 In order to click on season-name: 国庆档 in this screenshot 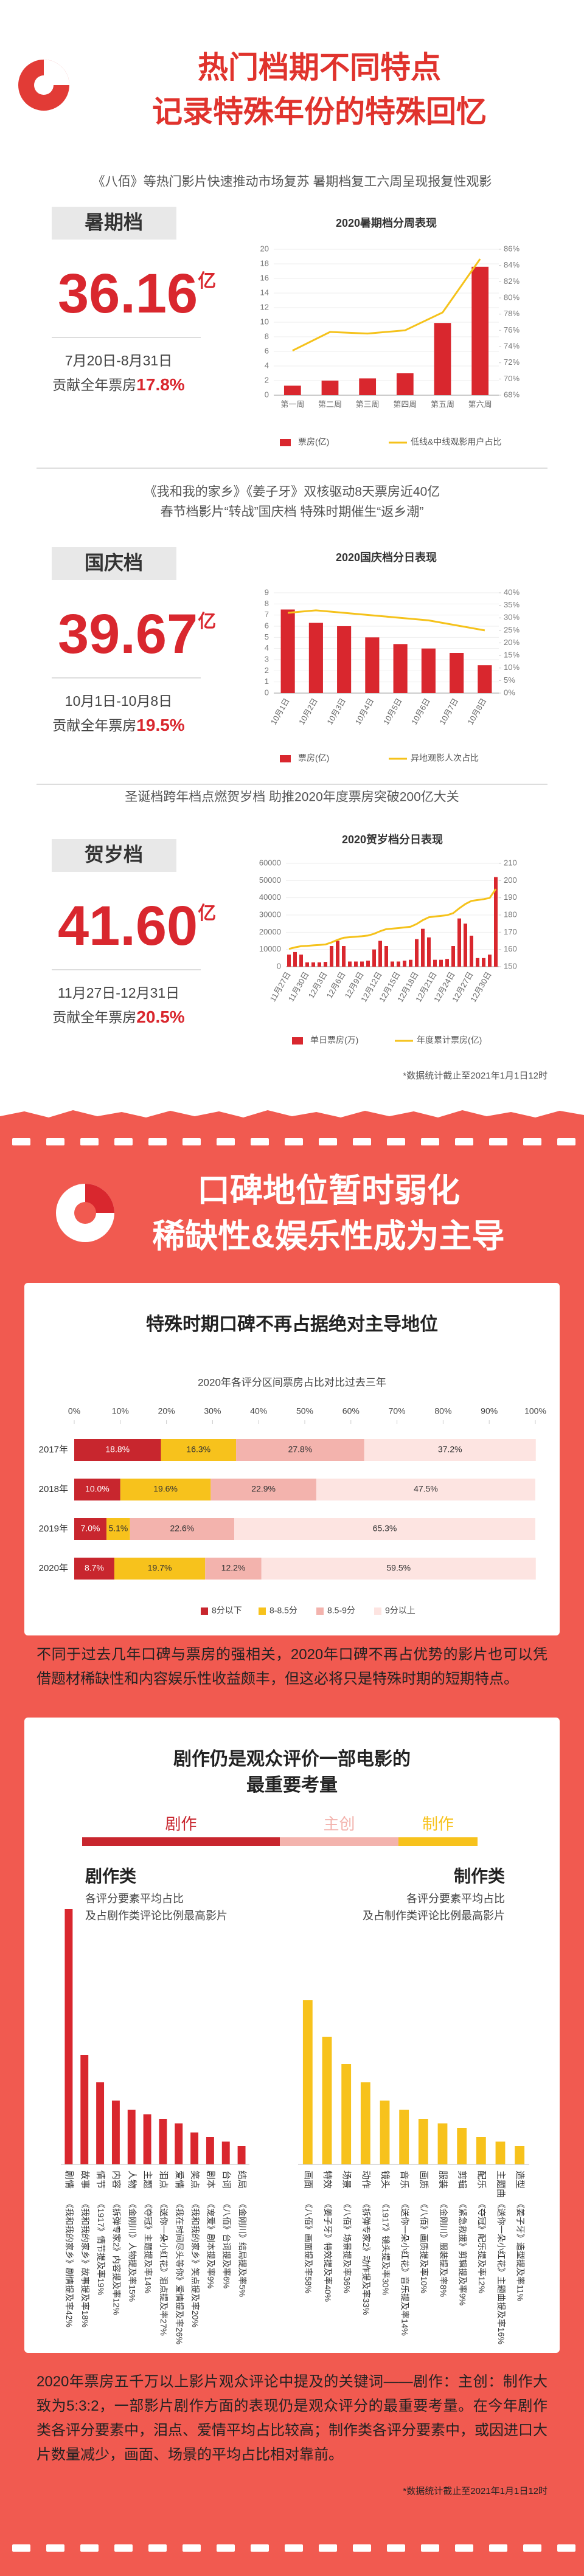, I will do `click(114, 562)`.